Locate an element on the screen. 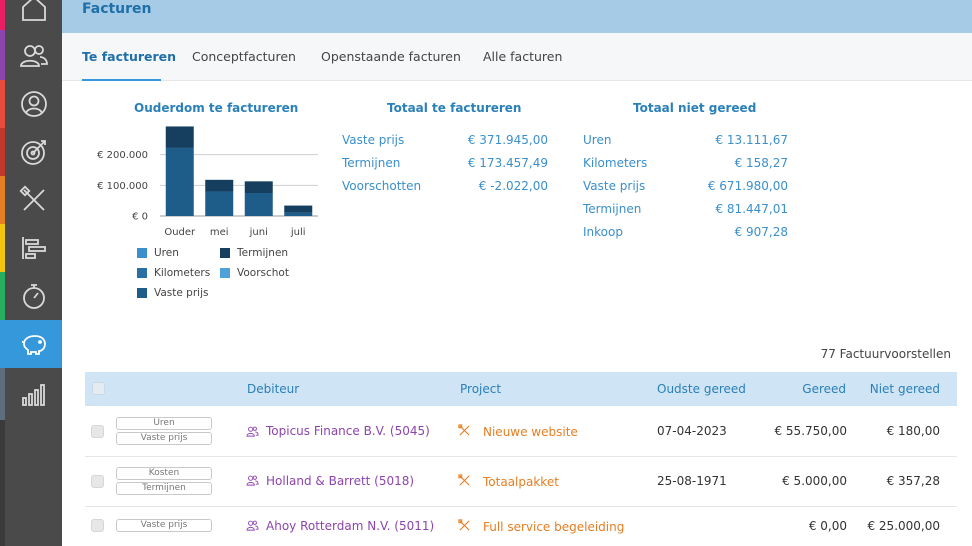 Image resolution: width=972 pixels, height=546 pixels. sidebar-item-profile is located at coordinates (33, 104).